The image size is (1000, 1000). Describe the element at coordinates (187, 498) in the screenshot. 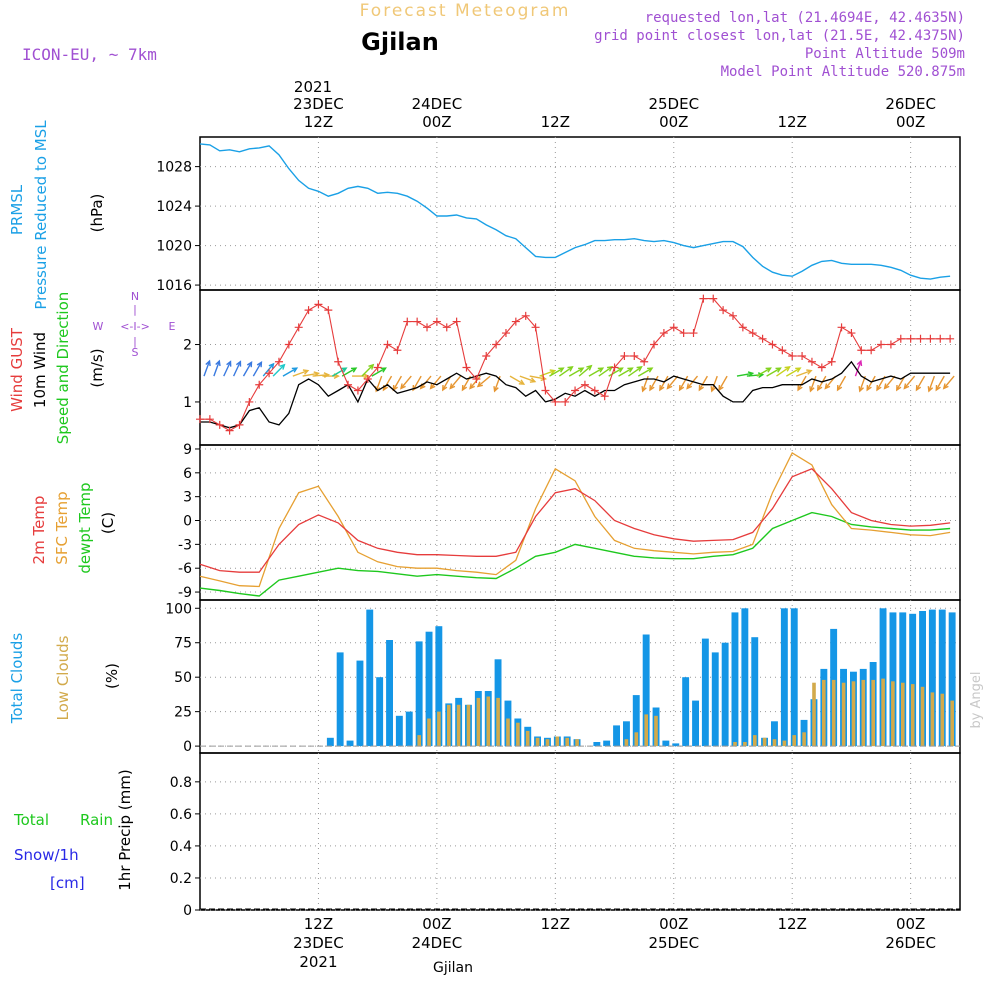

I see `y-tick-label: 3` at that location.